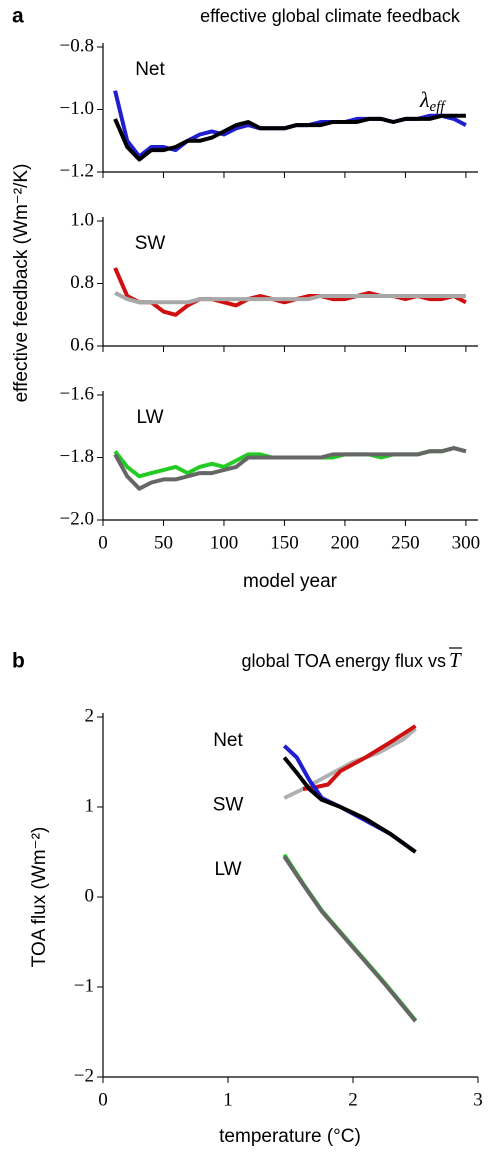  I want to click on y-tick-label: −0.8, so click(77, 45).